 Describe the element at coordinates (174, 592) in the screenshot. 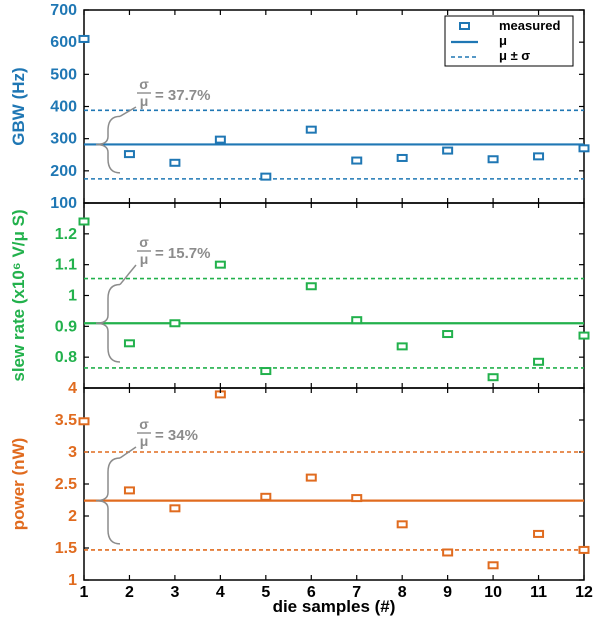

I see `x-tick-label: 3` at that location.